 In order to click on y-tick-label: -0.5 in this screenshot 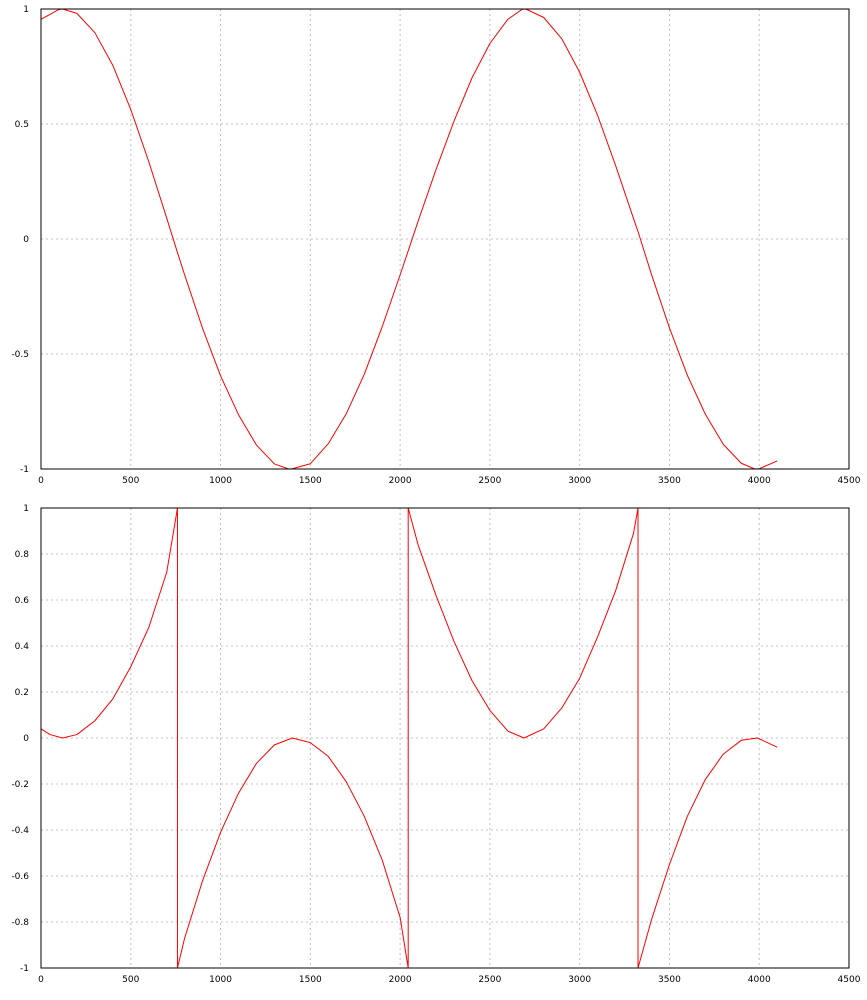, I will do `click(20, 355)`.